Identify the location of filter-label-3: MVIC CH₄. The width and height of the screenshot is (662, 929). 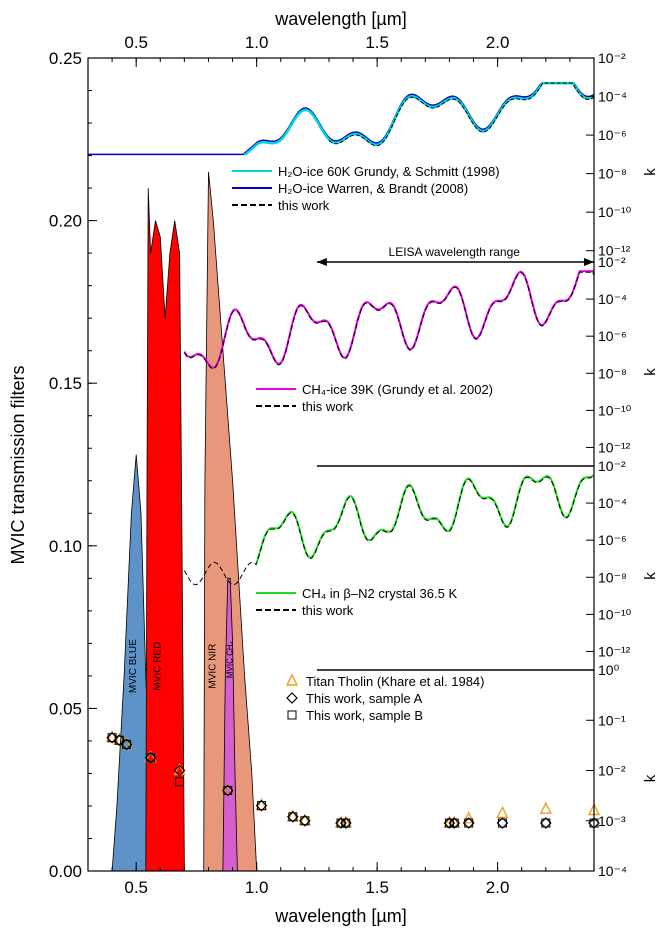
(230, 659).